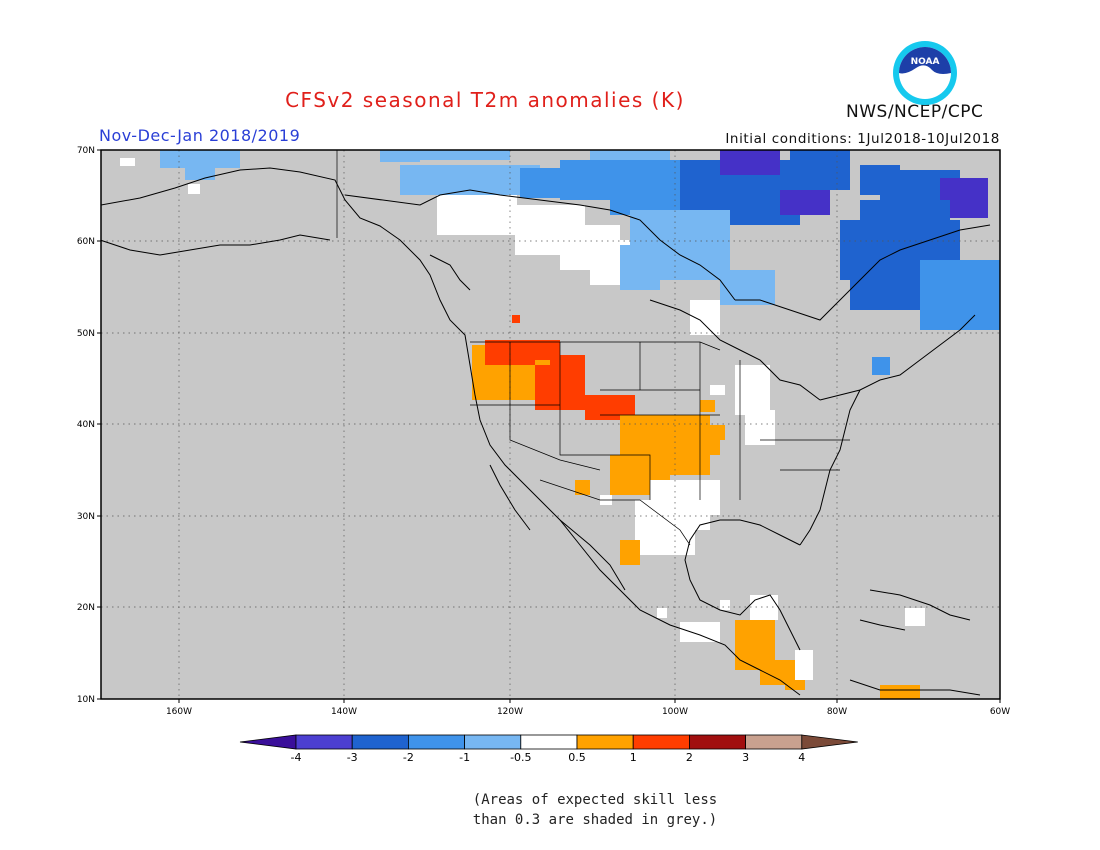 The image size is (1100, 850). What do you see at coordinates (595, 820) in the screenshot?
I see `note-line-2: than 0.3 are shaded in grey.)` at bounding box center [595, 820].